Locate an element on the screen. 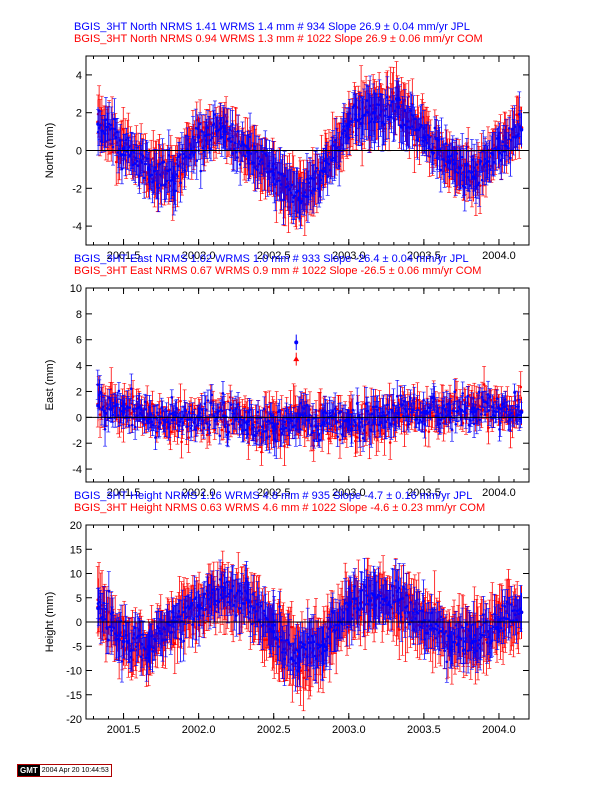  y-tick-label: -4 is located at coordinates (77, 227).